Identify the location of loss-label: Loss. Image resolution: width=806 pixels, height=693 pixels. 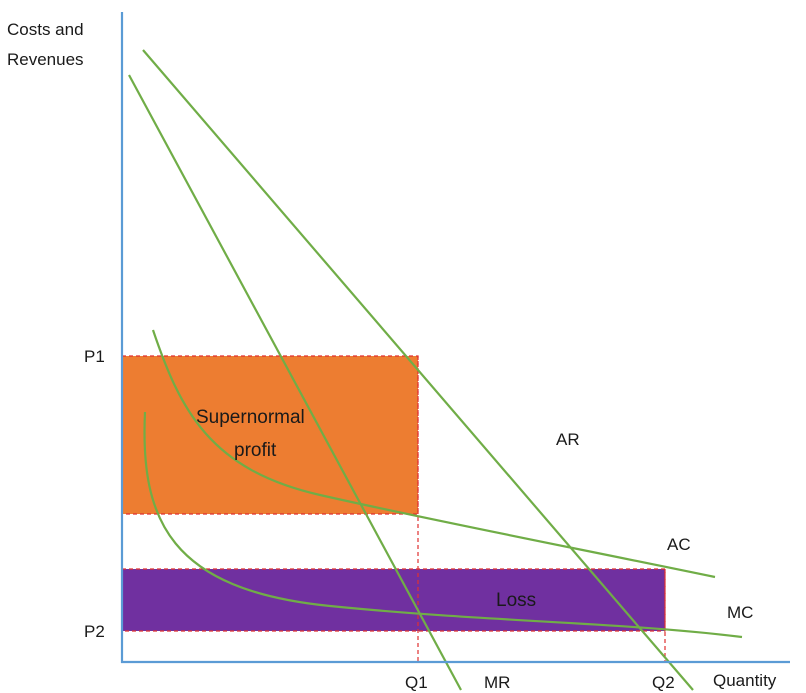
(516, 600).